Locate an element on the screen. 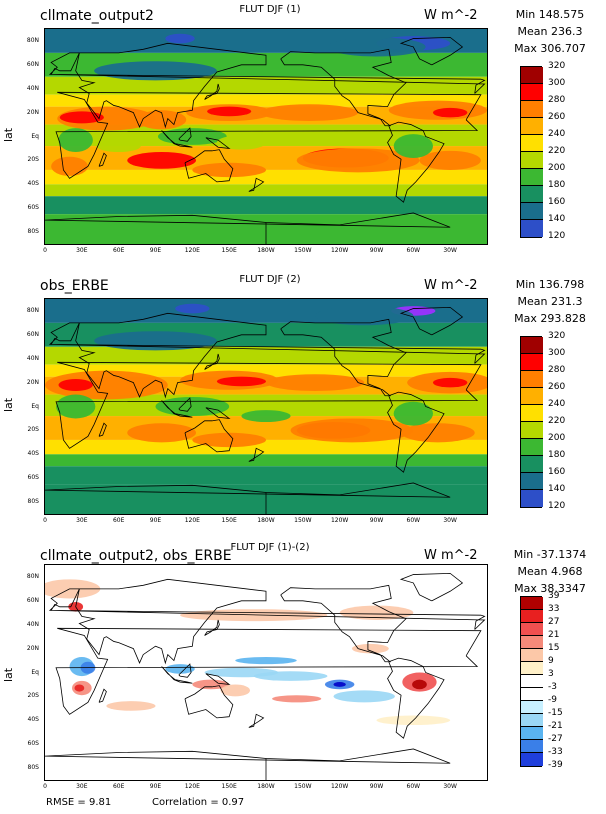  lon-tick-label: 120E is located at coordinates (192, 250).